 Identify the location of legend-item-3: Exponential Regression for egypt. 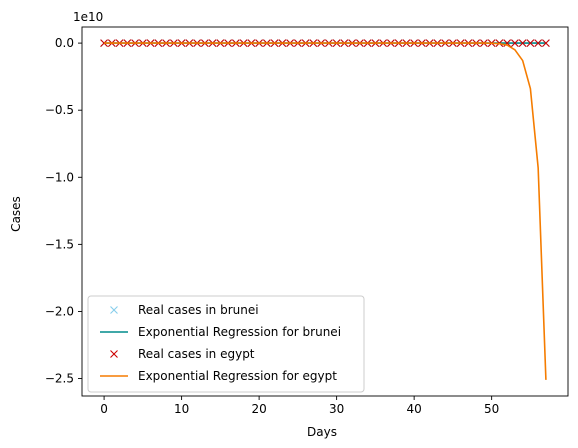
(218, 376).